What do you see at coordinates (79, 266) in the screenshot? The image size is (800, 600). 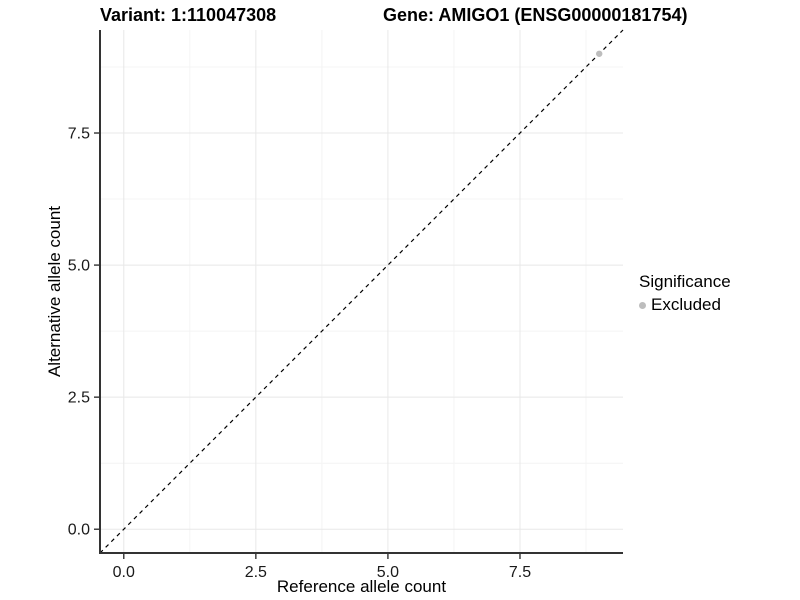 I see `y-tick-label: 5.0` at bounding box center [79, 266].